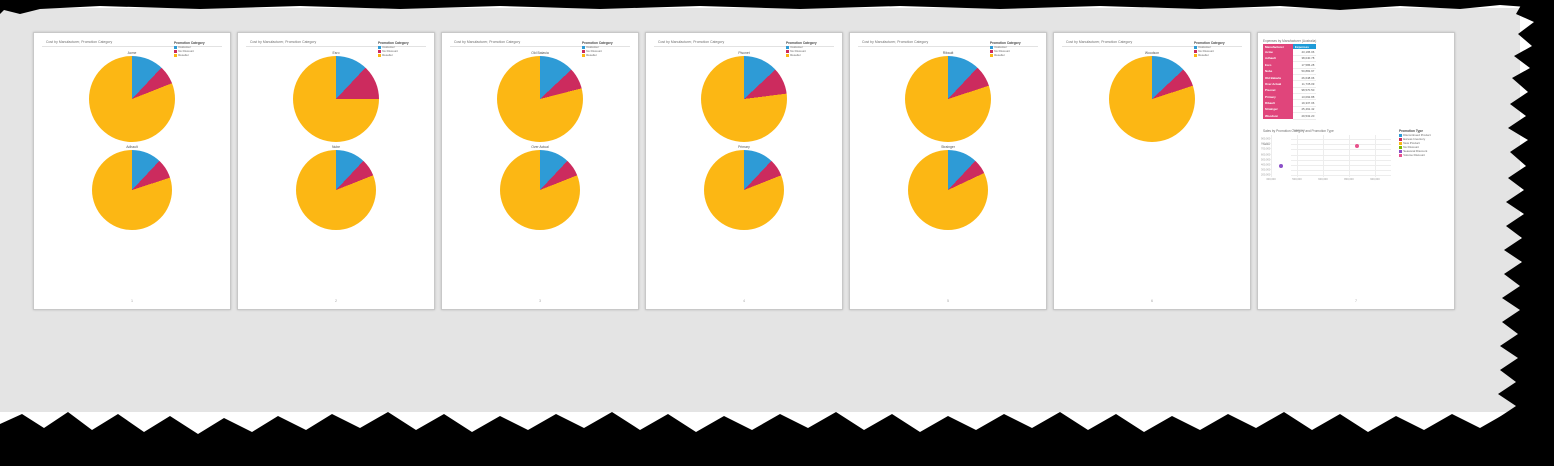 The image size is (1554, 466). Describe the element at coordinates (798, 50) in the screenshot. I see `legend-item-label: No Discount` at that location.